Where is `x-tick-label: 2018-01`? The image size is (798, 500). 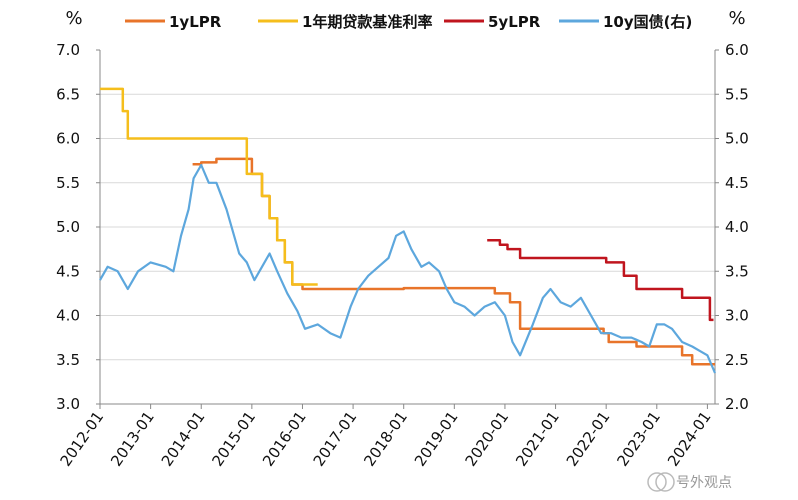 x-tick-label: 2018-01 is located at coordinates (385, 439).